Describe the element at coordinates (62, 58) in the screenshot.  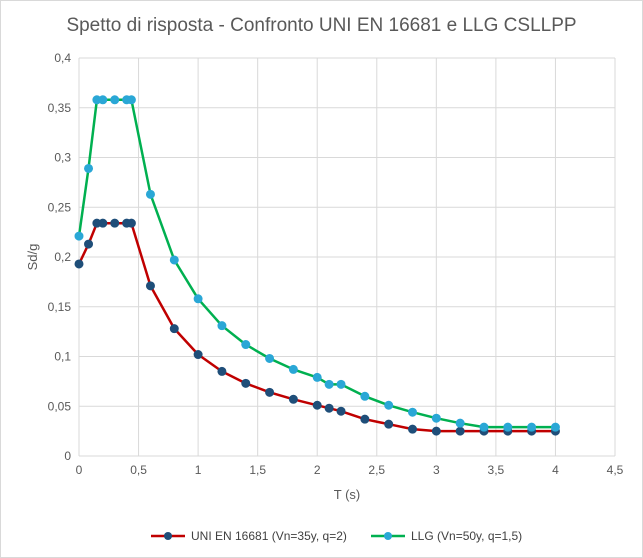
I see `y-tick-label: 0,4` at that location.